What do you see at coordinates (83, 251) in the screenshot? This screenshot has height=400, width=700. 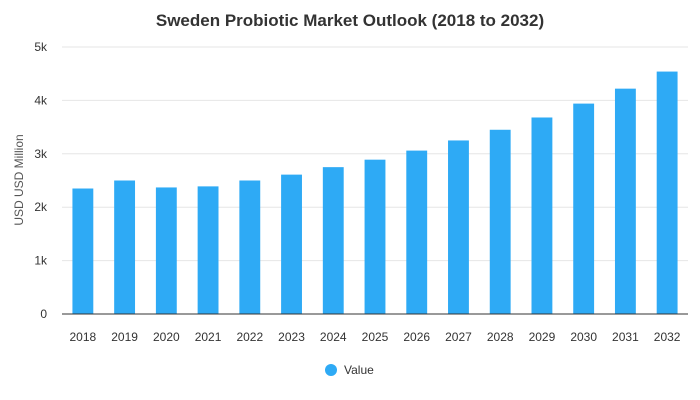 I see `bar-2018` at bounding box center [83, 251].